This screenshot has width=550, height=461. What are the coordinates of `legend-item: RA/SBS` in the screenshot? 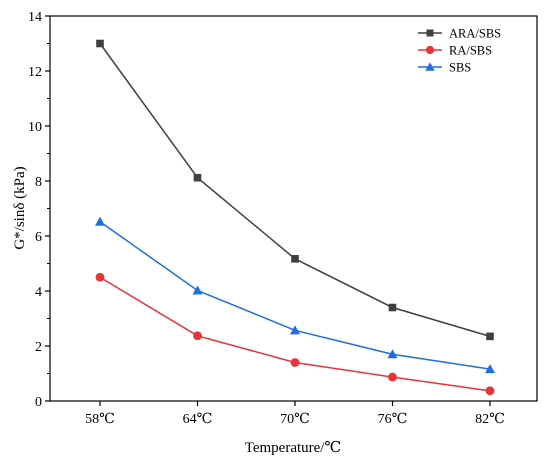 It's located at (455, 51).